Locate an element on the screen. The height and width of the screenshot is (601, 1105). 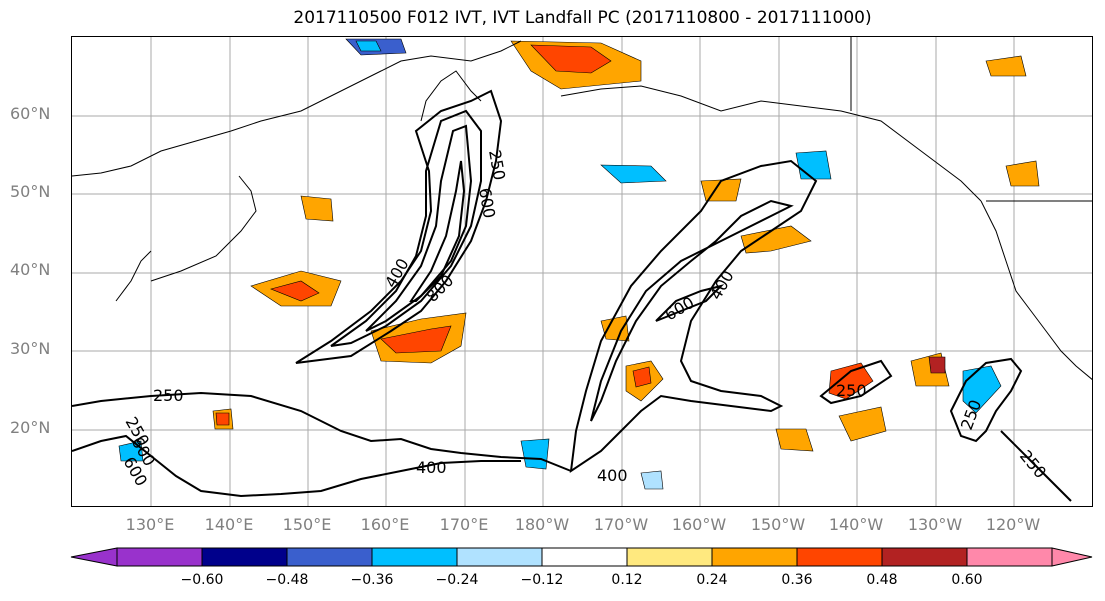
contour-400-central is located at coordinates (692, 310).